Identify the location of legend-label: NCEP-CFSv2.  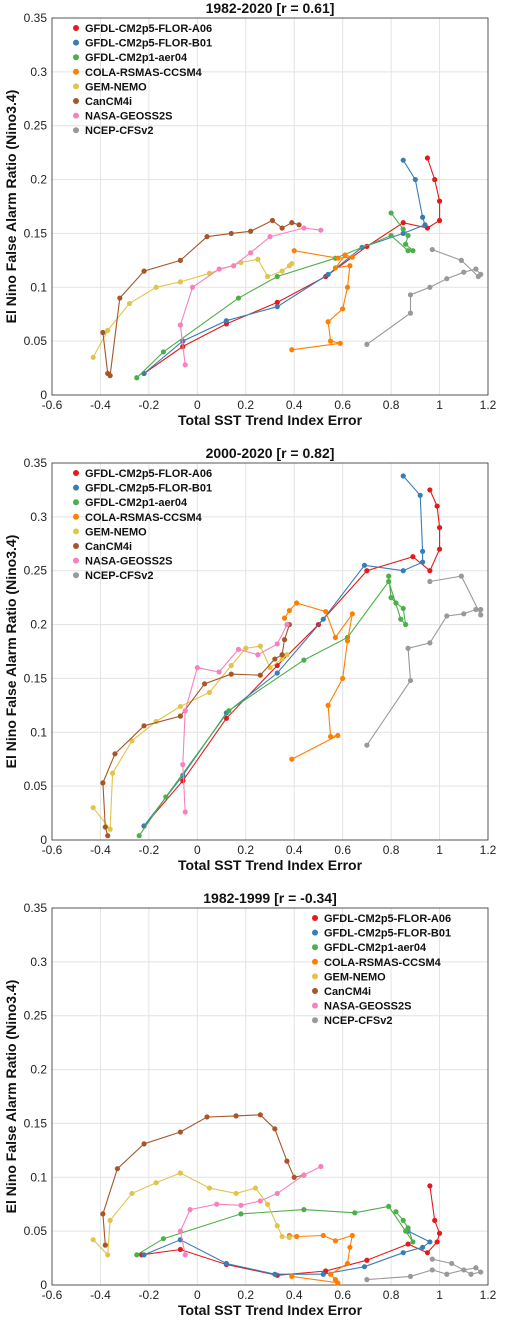
(119, 576).